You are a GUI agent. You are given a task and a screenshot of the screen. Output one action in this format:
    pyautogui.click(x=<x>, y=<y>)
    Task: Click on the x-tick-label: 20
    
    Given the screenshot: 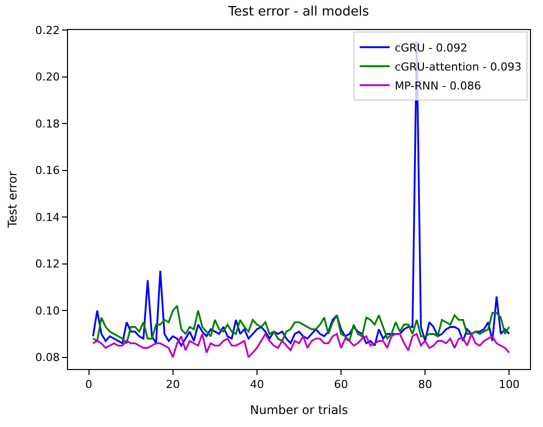 What is the action you would take?
    pyautogui.click(x=173, y=385)
    